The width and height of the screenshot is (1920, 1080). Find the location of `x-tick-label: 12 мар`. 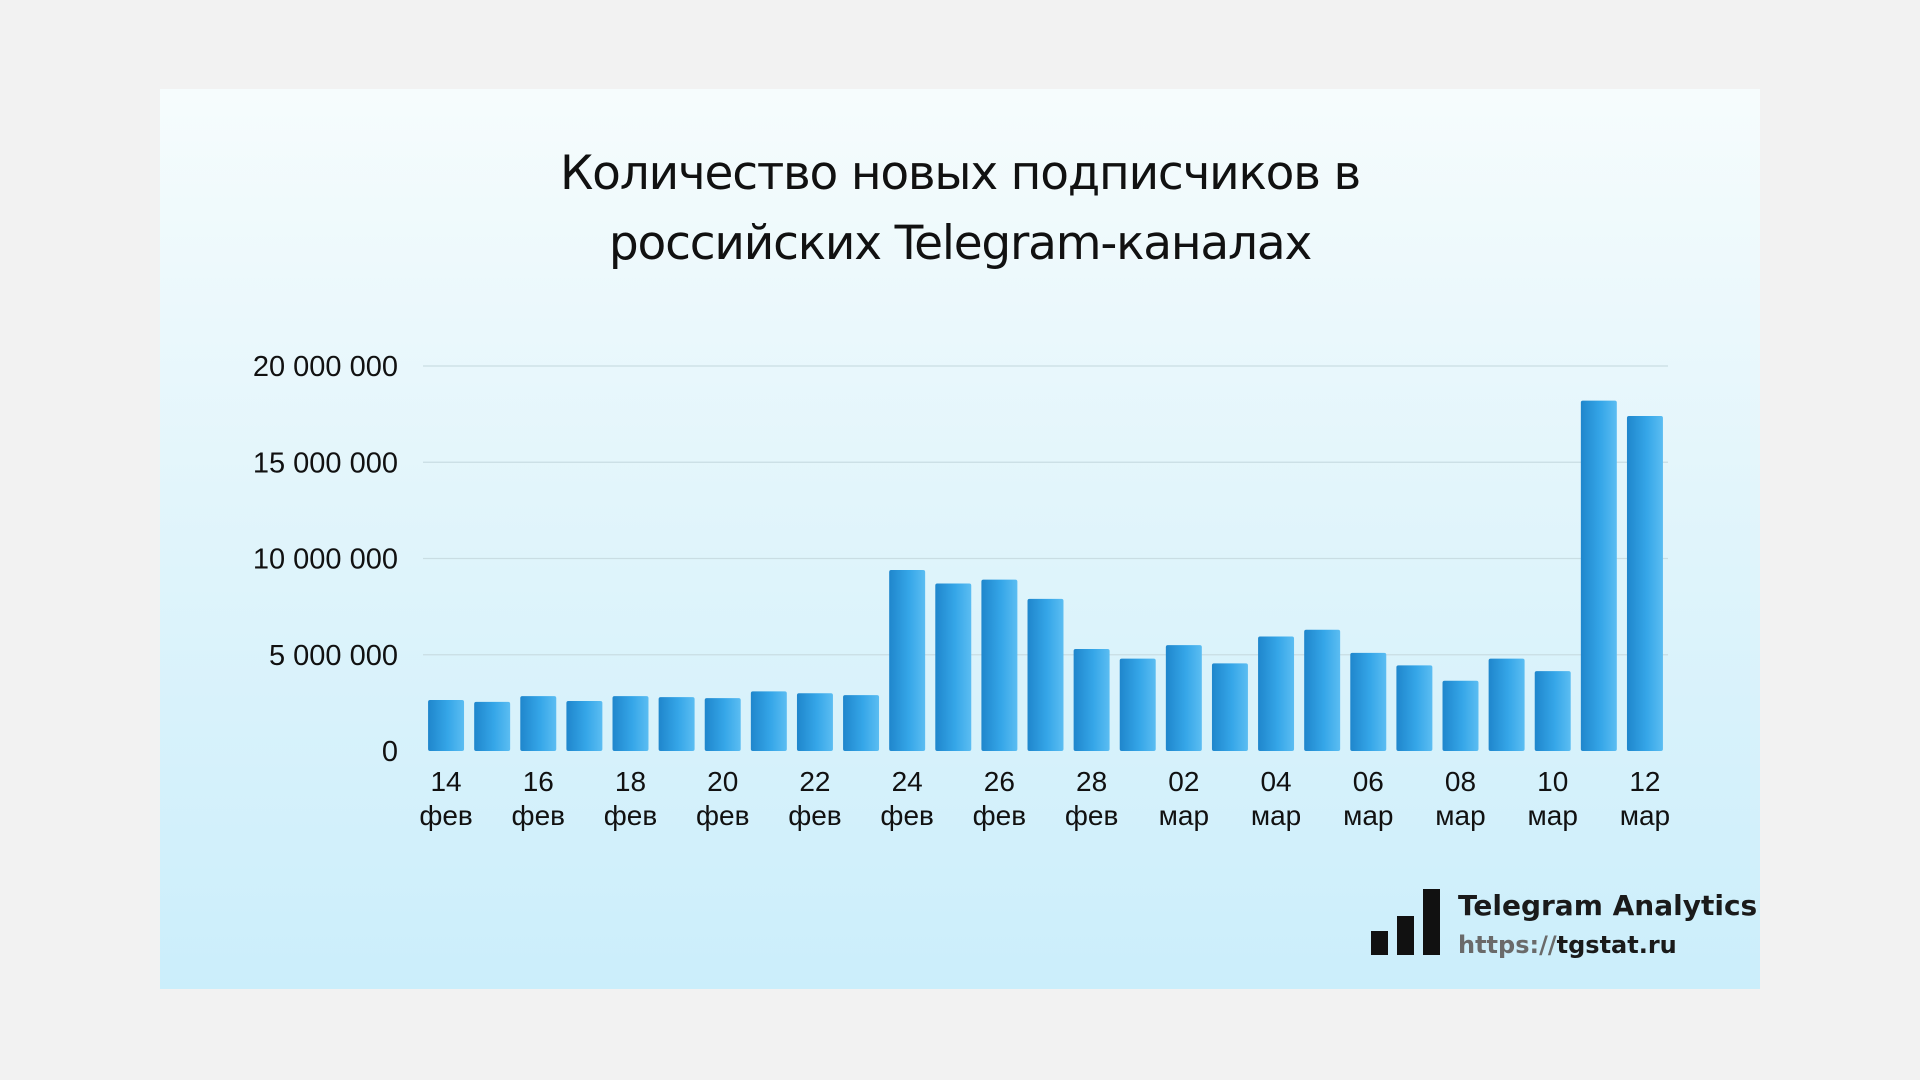

x-tick-label: 12 мар is located at coordinates (1645, 798).